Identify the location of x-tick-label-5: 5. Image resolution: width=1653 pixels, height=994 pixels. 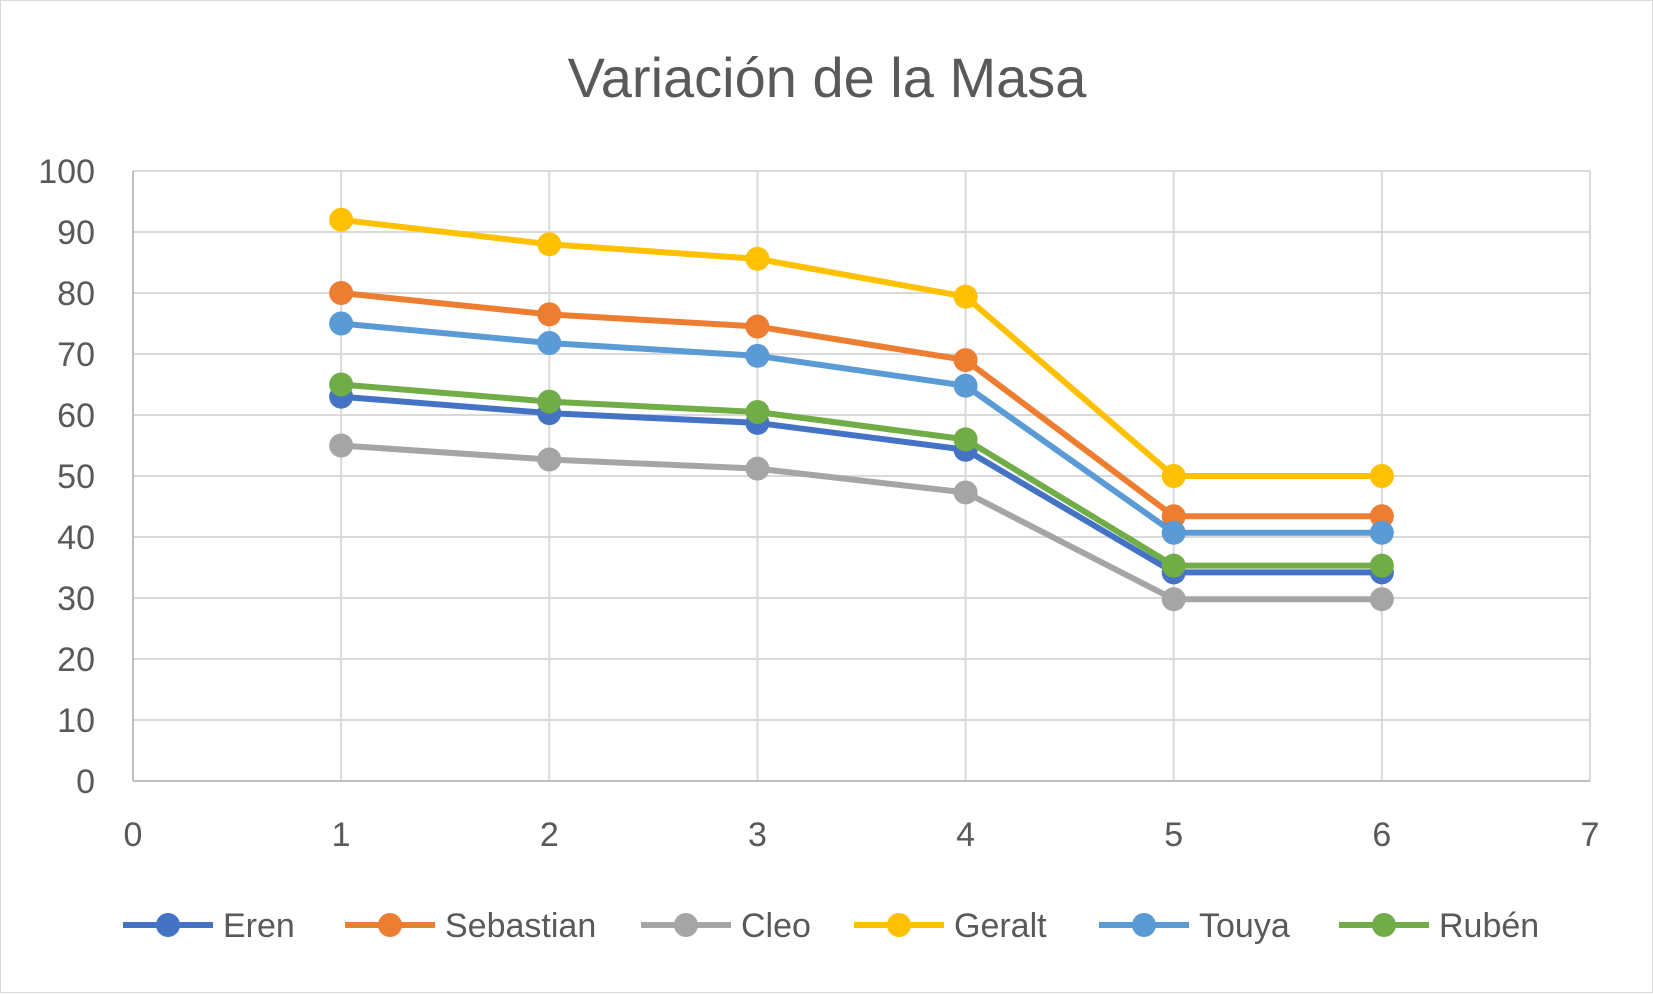
(1173, 835).